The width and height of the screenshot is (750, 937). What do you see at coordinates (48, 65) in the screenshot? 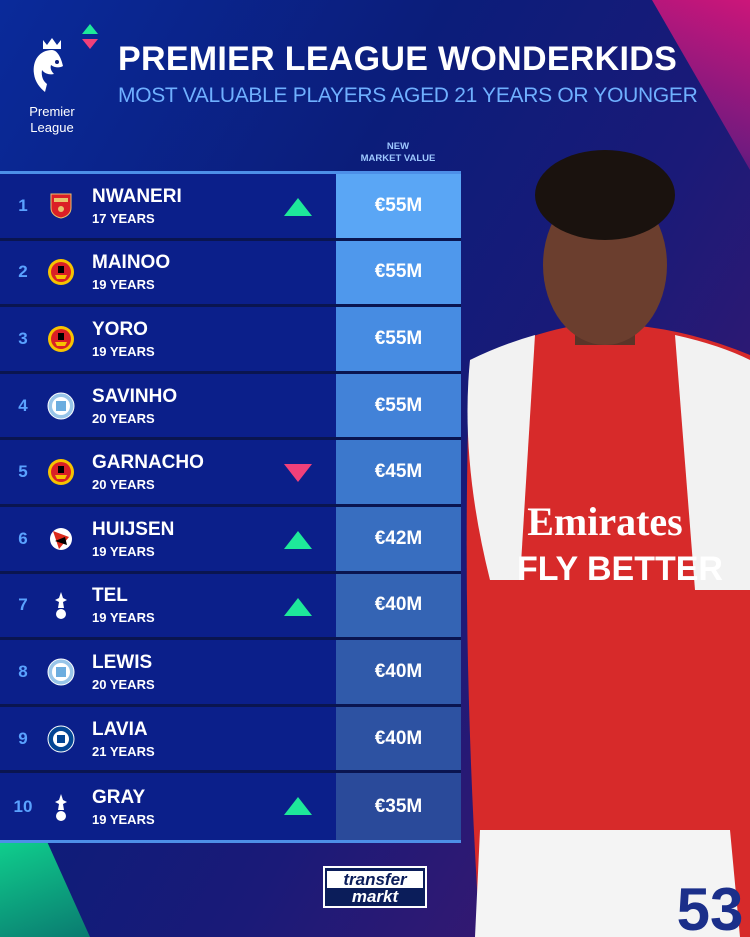
I see `lion-icon` at bounding box center [48, 65].